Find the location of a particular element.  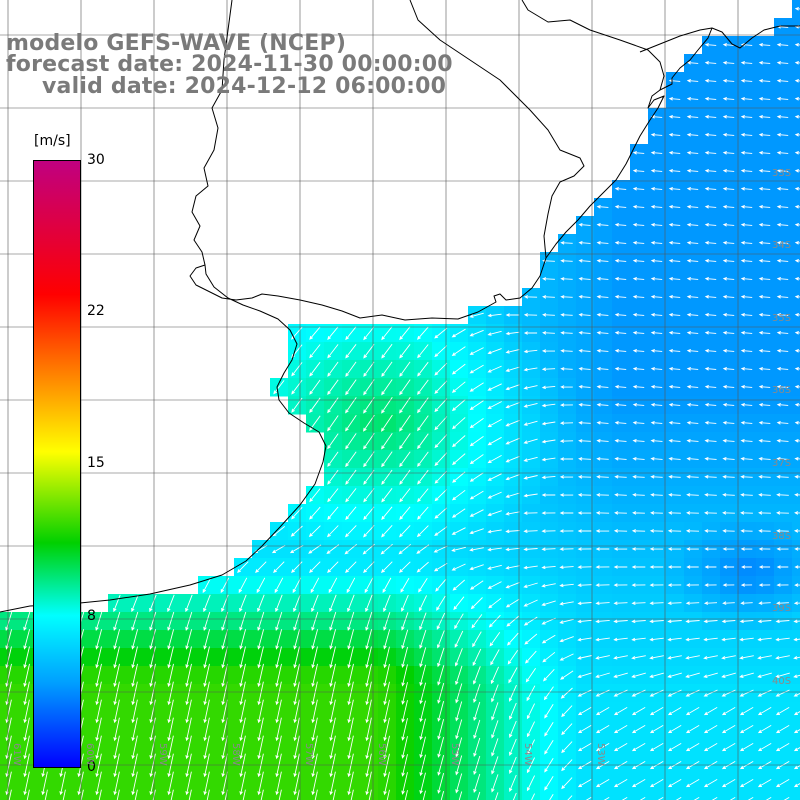

lon-label-60w: 60W is located at coordinates (89, 754).